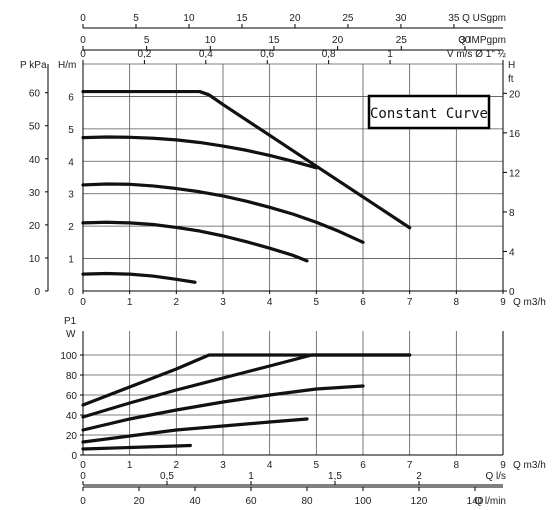 The image size is (555, 510). What do you see at coordinates (71, 227) in the screenshot?
I see `h-tick-label: 2` at bounding box center [71, 227].